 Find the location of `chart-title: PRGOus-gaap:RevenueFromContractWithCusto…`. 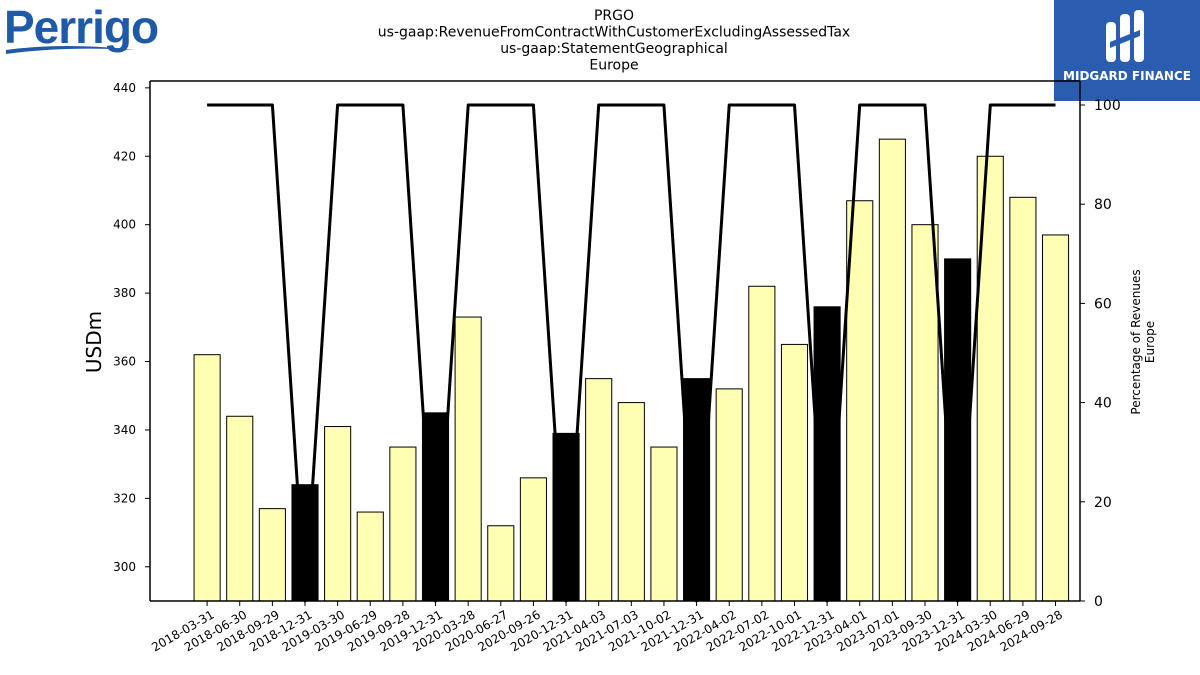

chart-title: PRGOus-gaap:RevenueFromContractWithCusto… is located at coordinates (614, 41).